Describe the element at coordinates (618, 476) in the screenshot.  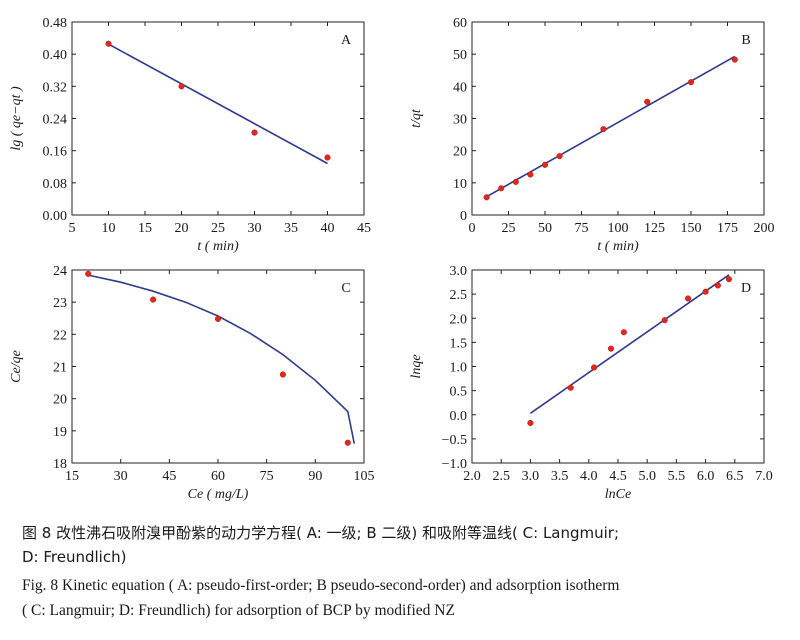
I see `x-tick-label: 4.5` at that location.